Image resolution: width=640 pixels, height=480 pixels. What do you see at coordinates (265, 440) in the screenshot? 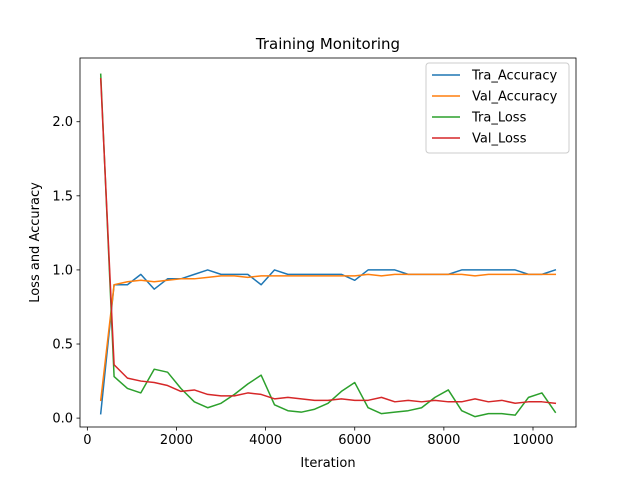
I see `x-tick-label: 4000` at bounding box center [265, 440].